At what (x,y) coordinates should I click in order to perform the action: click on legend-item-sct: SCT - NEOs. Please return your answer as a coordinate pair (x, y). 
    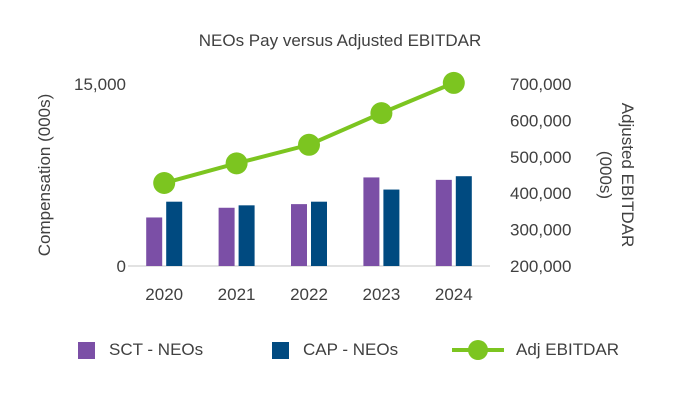
    Looking at the image, I should click on (140, 350).